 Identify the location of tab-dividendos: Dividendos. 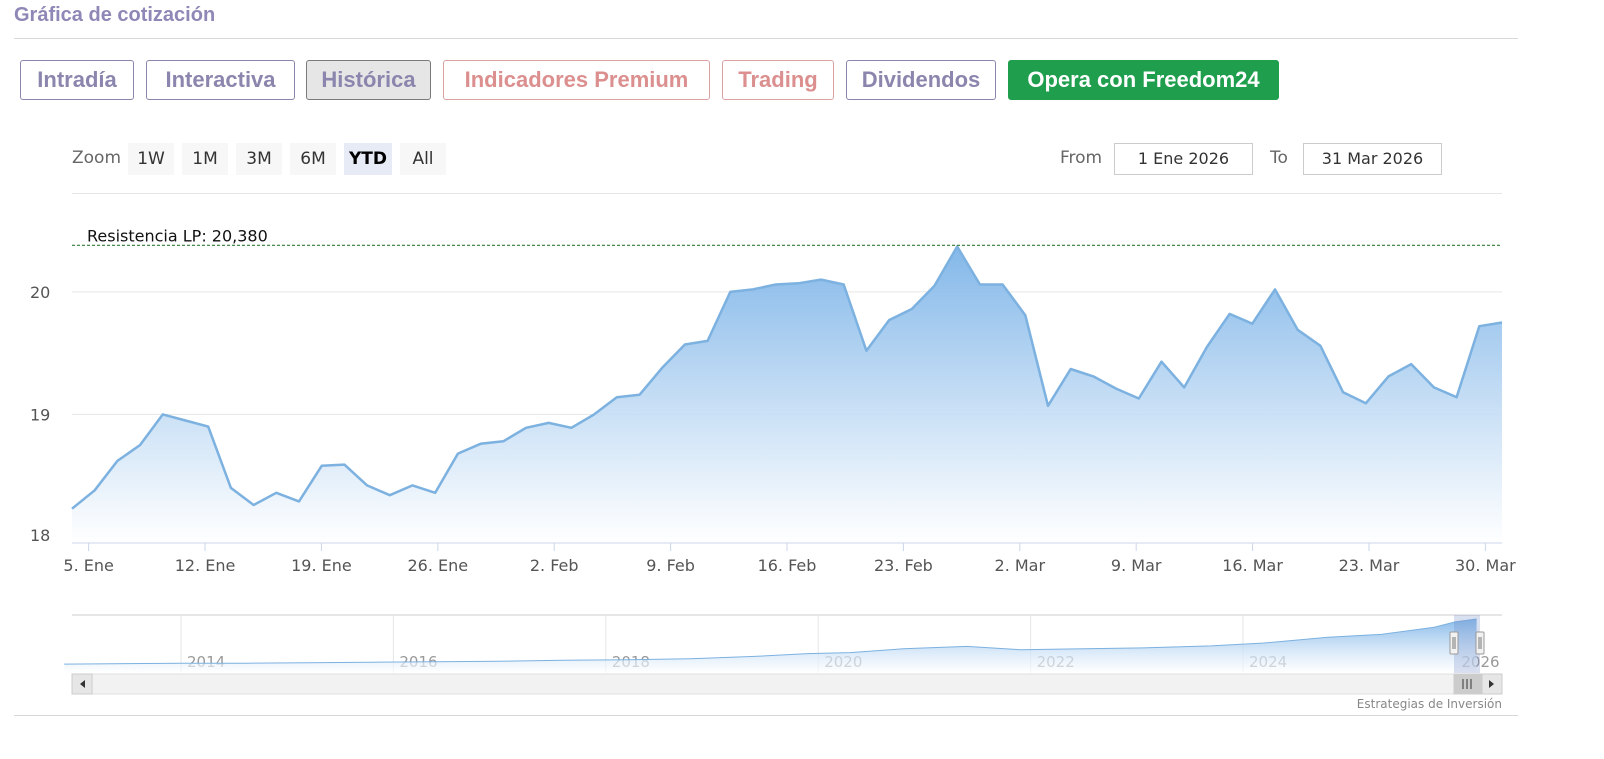
(921, 80).